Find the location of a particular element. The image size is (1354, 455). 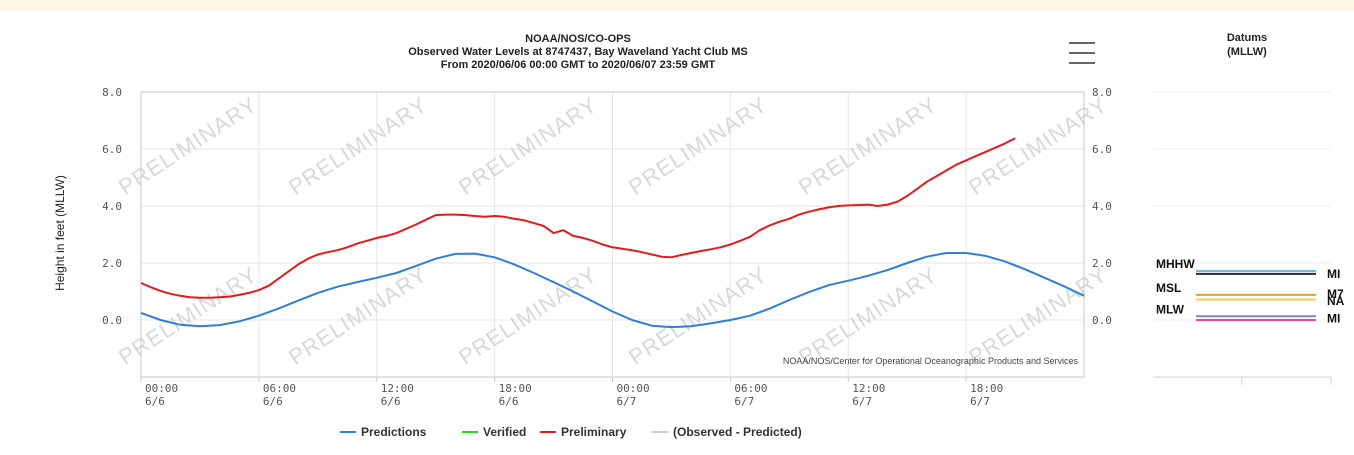

y-tick-label: 2.0 is located at coordinates (112, 263).